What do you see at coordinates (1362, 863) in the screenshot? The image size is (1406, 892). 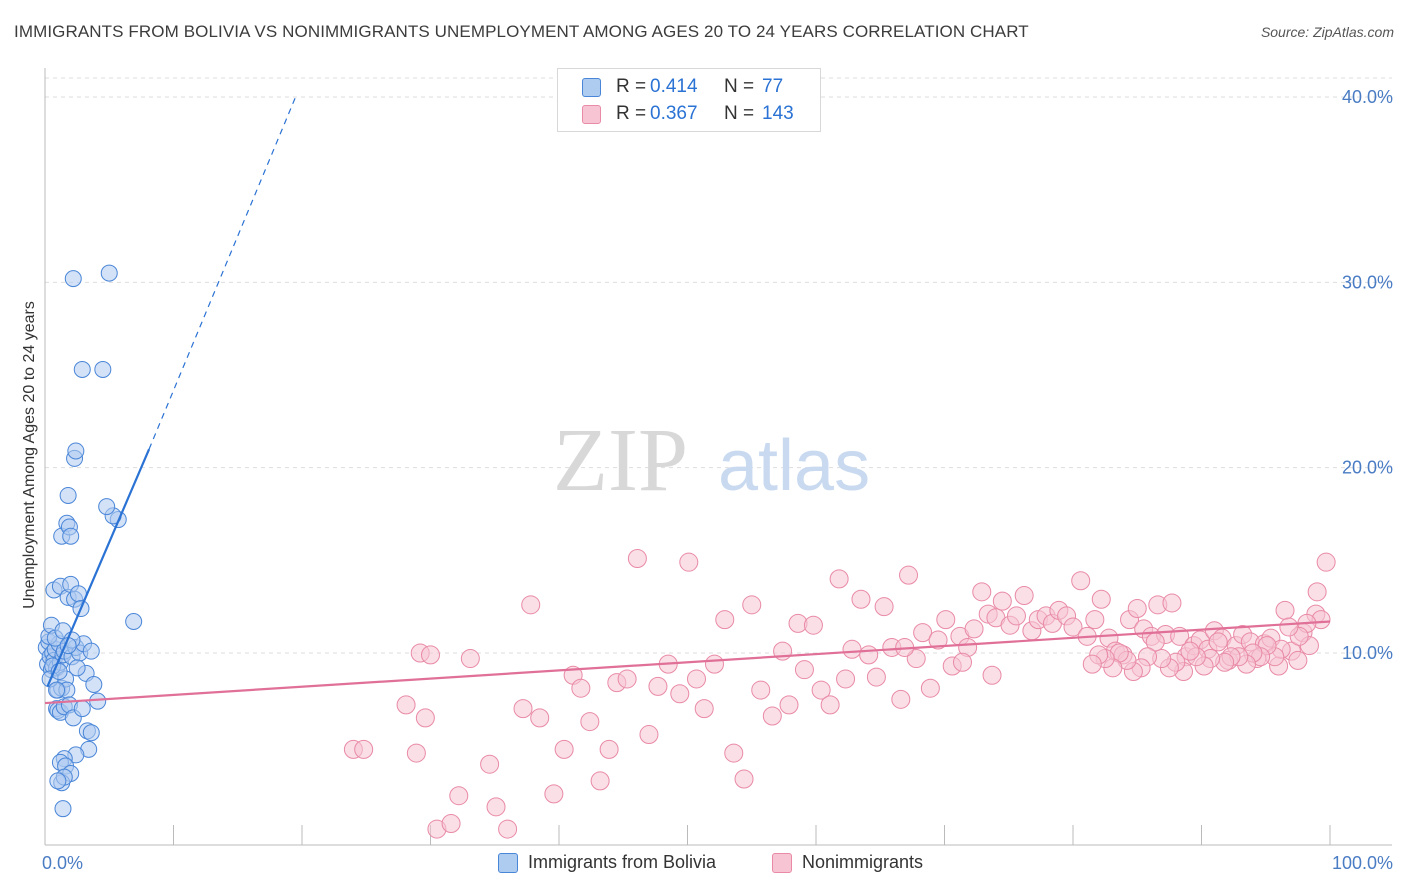 I see `x-tick-label-max: 100.0%` at bounding box center [1362, 863].